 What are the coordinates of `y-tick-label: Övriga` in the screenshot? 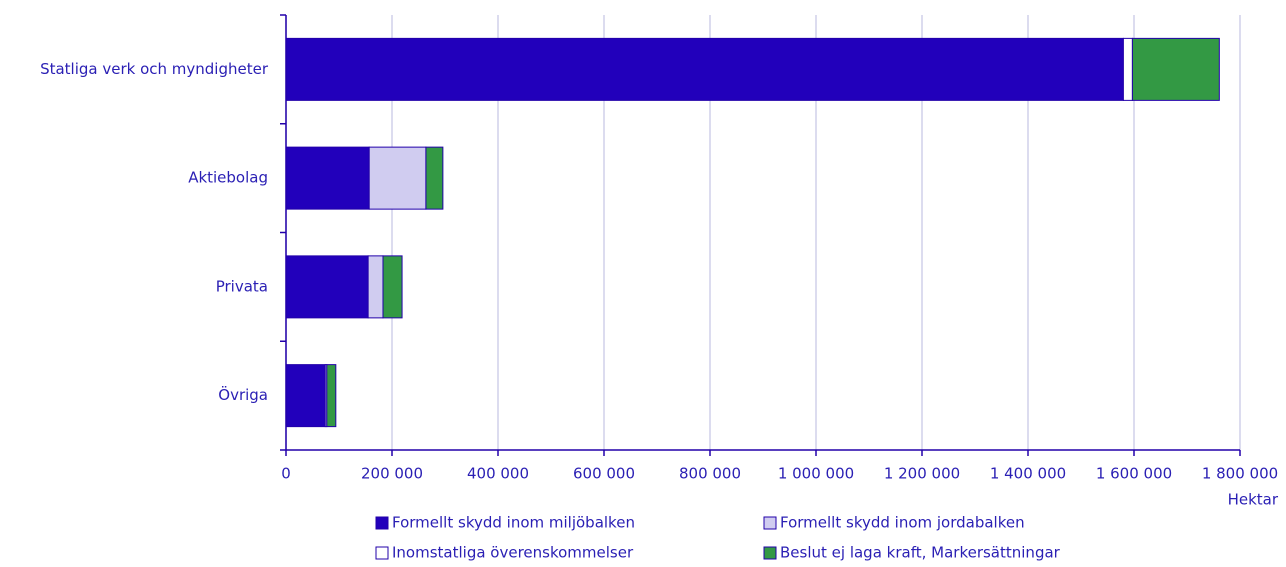 It's located at (243, 394).